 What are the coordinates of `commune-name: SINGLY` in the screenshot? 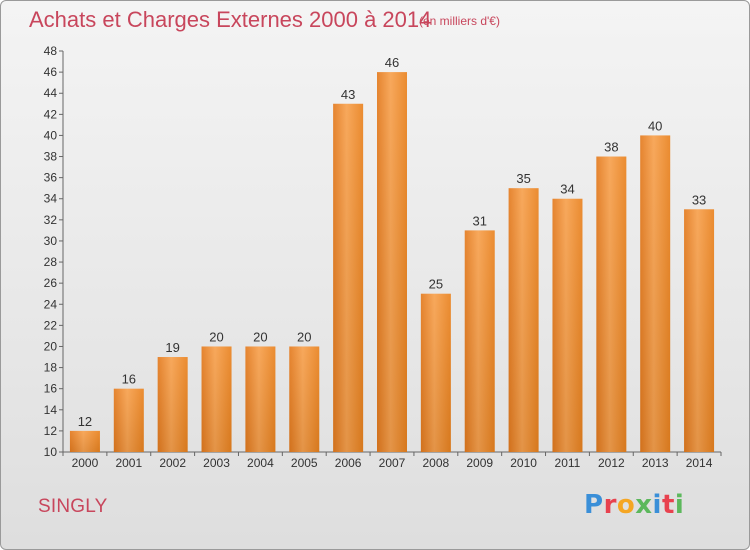 It's located at (73, 506).